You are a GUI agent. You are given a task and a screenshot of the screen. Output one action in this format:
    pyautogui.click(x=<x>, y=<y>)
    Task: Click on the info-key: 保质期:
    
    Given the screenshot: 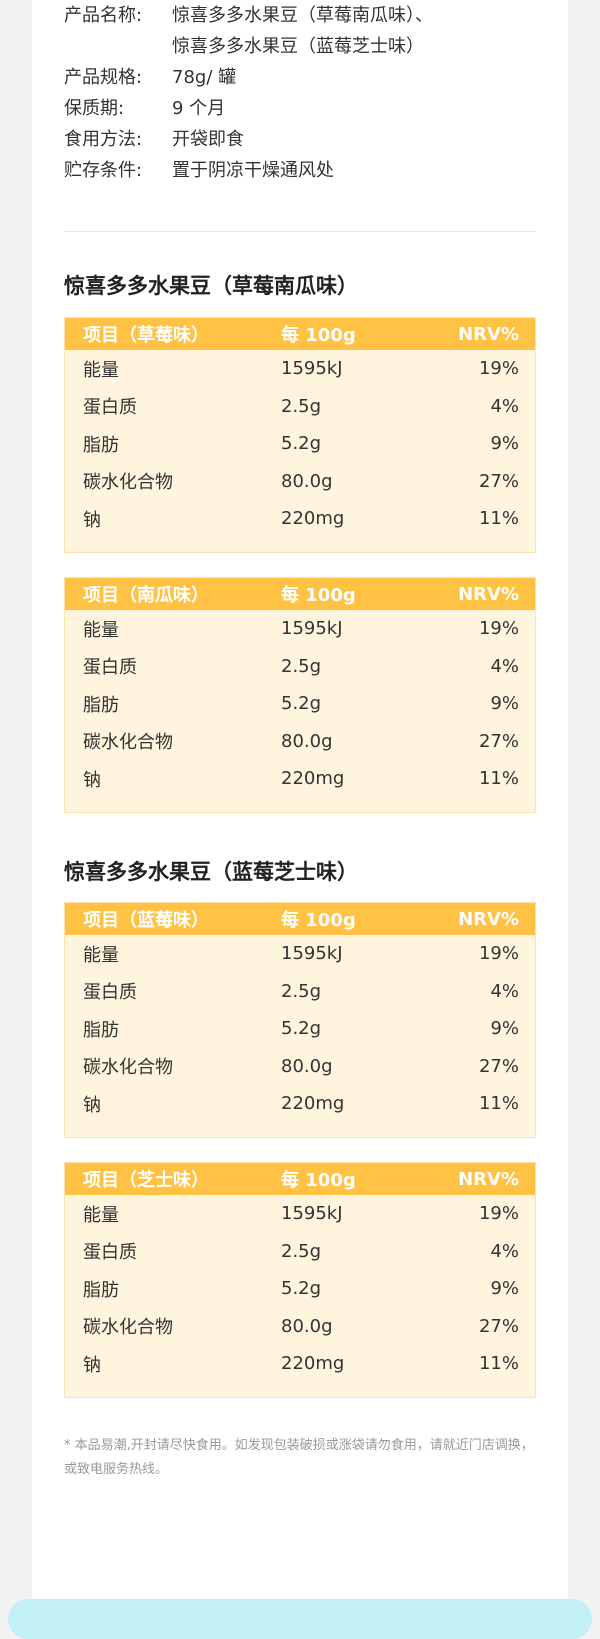 What is the action you would take?
    pyautogui.click(x=94, y=108)
    